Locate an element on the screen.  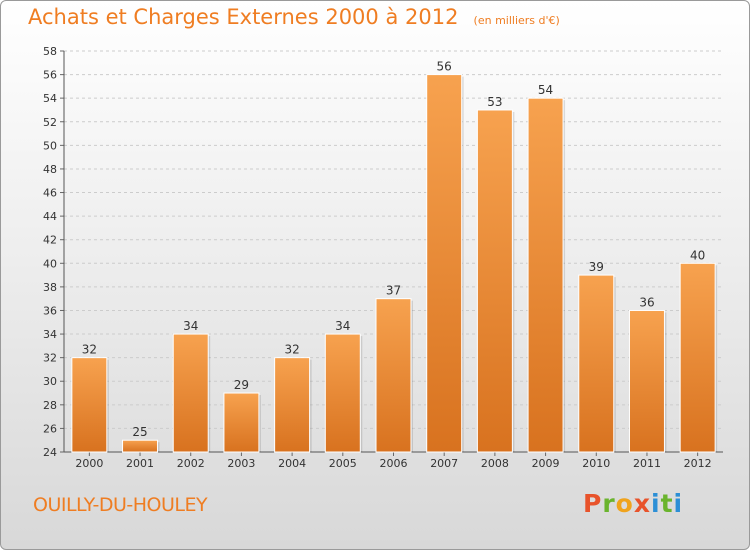
bar-2012 is located at coordinates (697, 357).